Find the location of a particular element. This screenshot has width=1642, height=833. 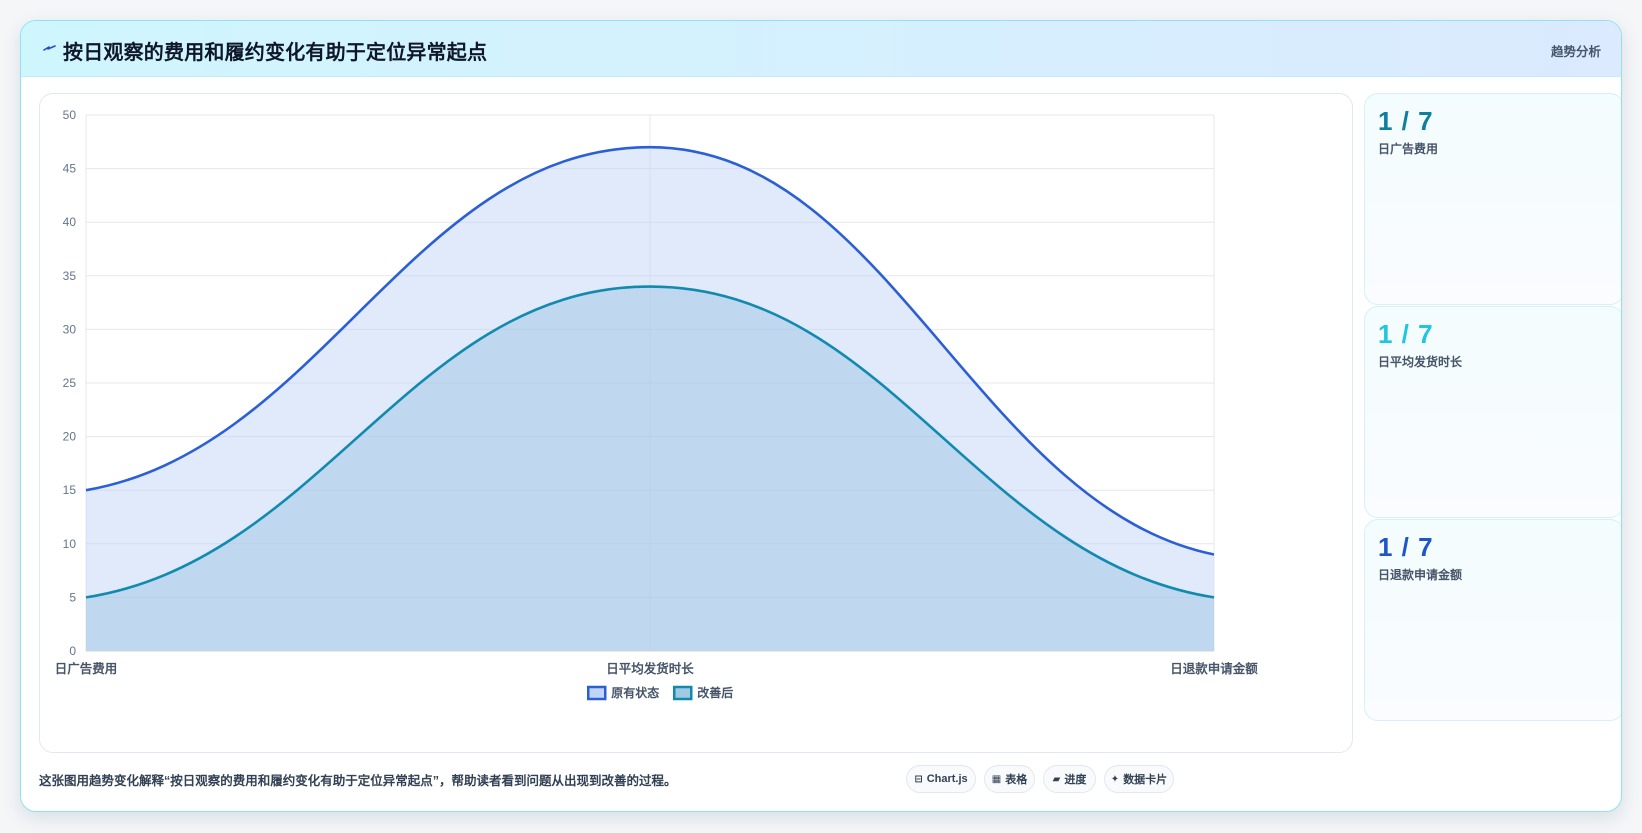

y-tick-label: 0 is located at coordinates (72, 651).